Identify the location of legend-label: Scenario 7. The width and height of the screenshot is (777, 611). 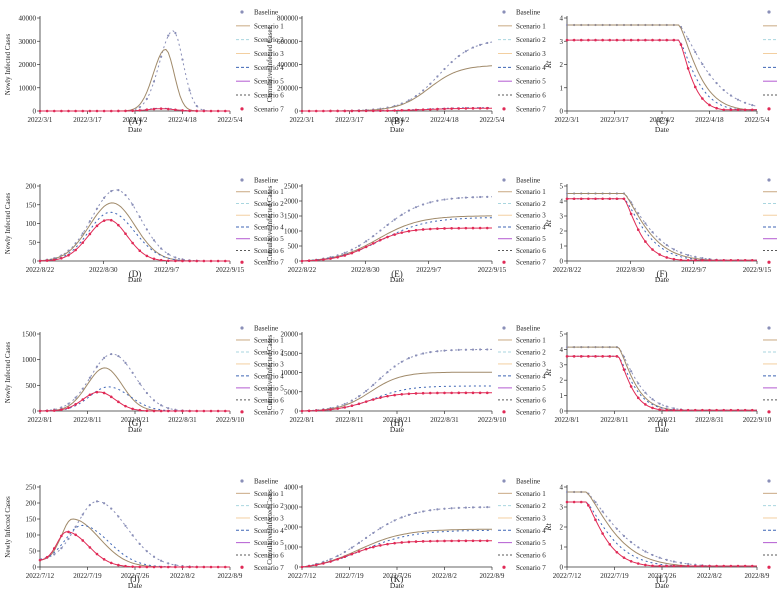
(269, 568).